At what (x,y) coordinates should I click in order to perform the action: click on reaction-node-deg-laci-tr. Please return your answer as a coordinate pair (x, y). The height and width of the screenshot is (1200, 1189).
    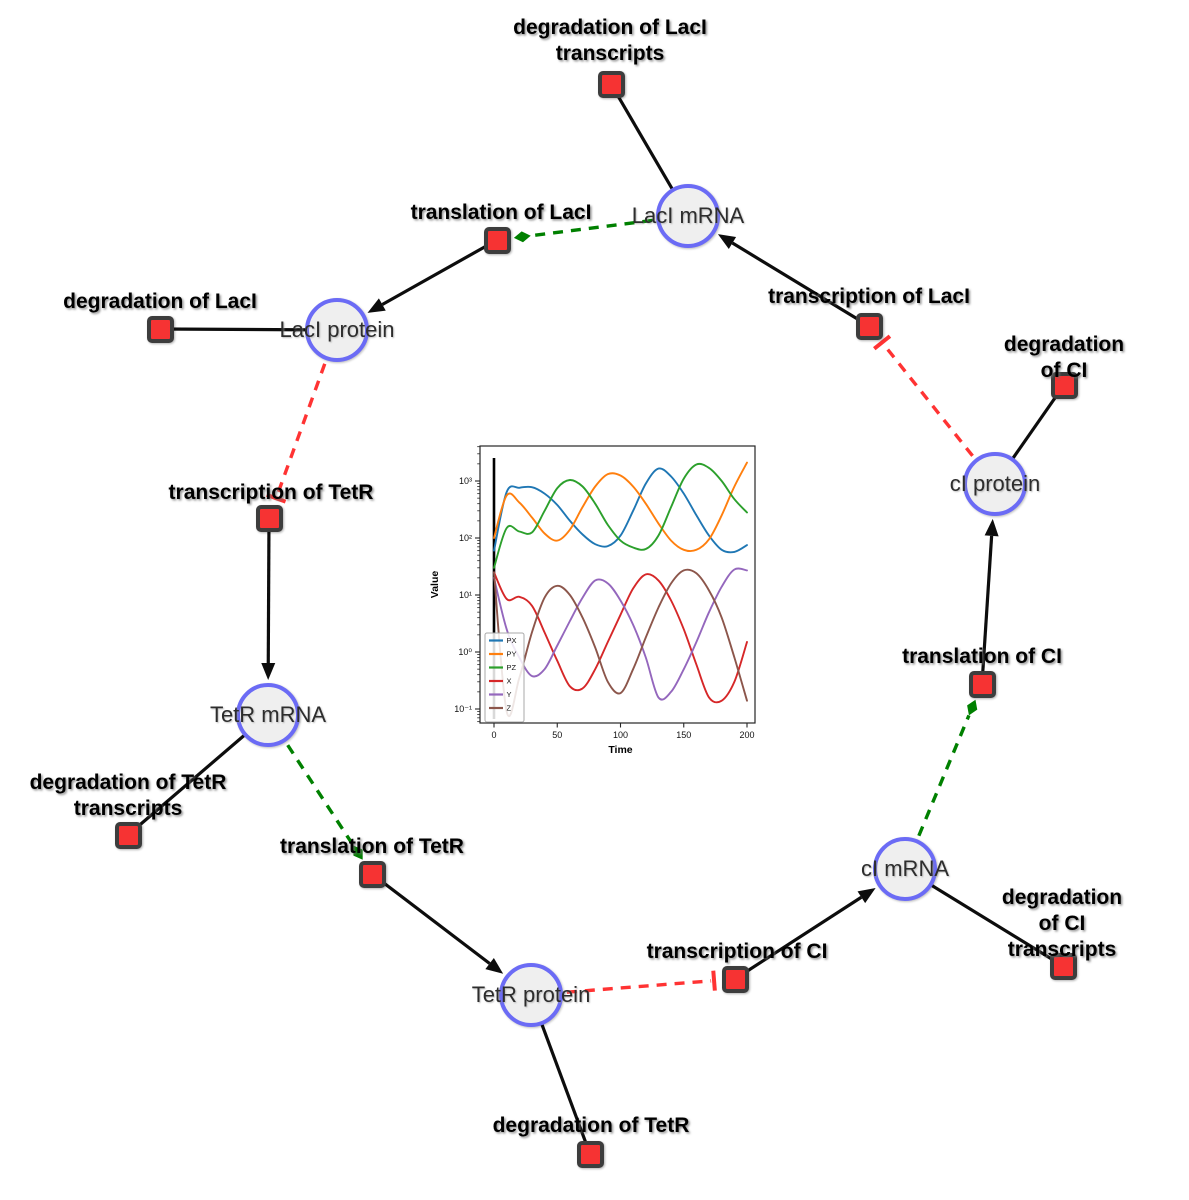
    Looking at the image, I should click on (611, 84).